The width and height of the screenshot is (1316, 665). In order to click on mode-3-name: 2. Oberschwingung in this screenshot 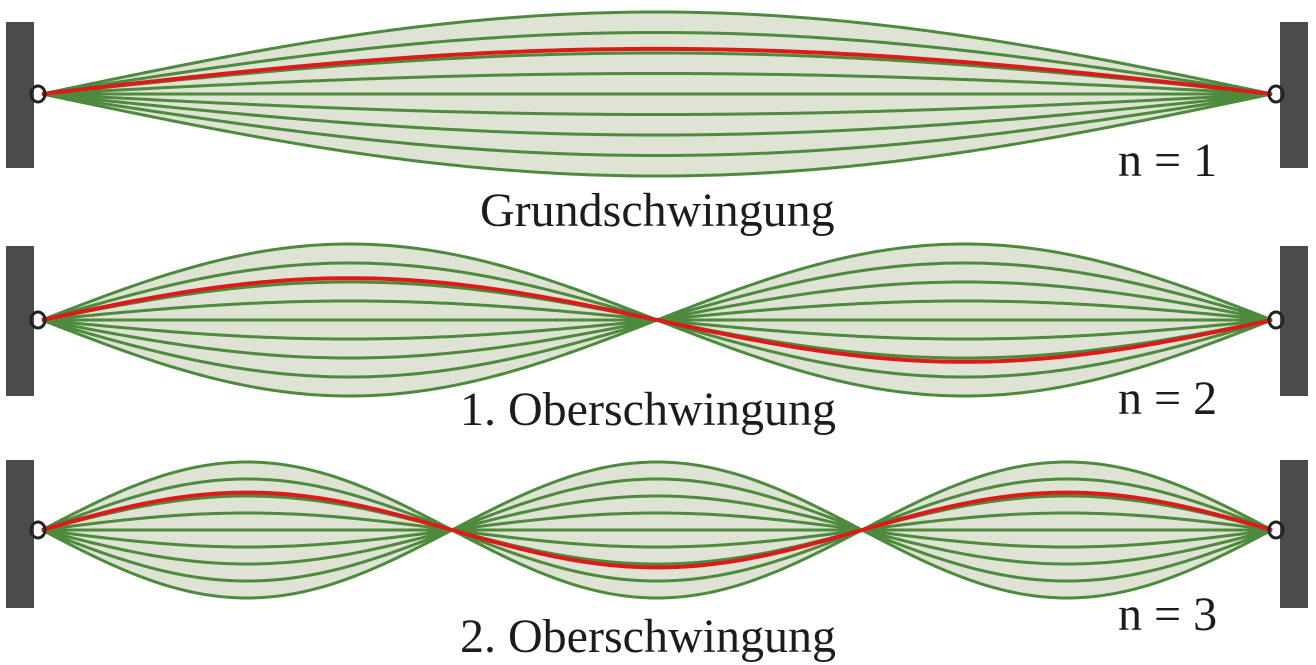, I will do `click(648, 636)`.